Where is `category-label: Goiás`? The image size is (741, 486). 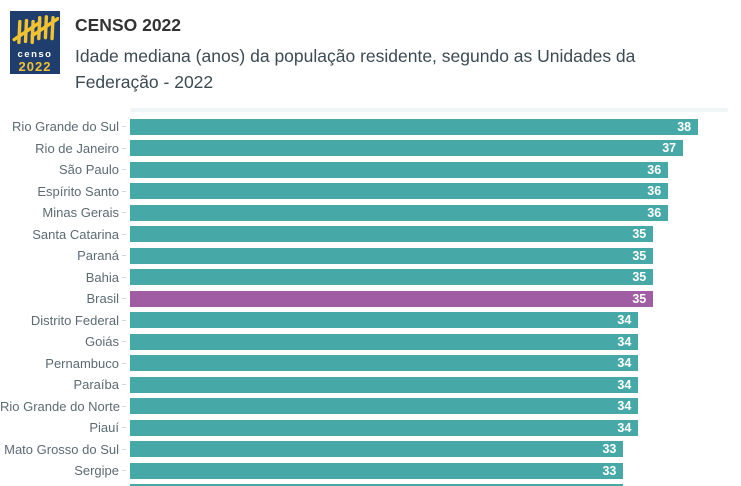
category-label: Goiás is located at coordinates (102, 342).